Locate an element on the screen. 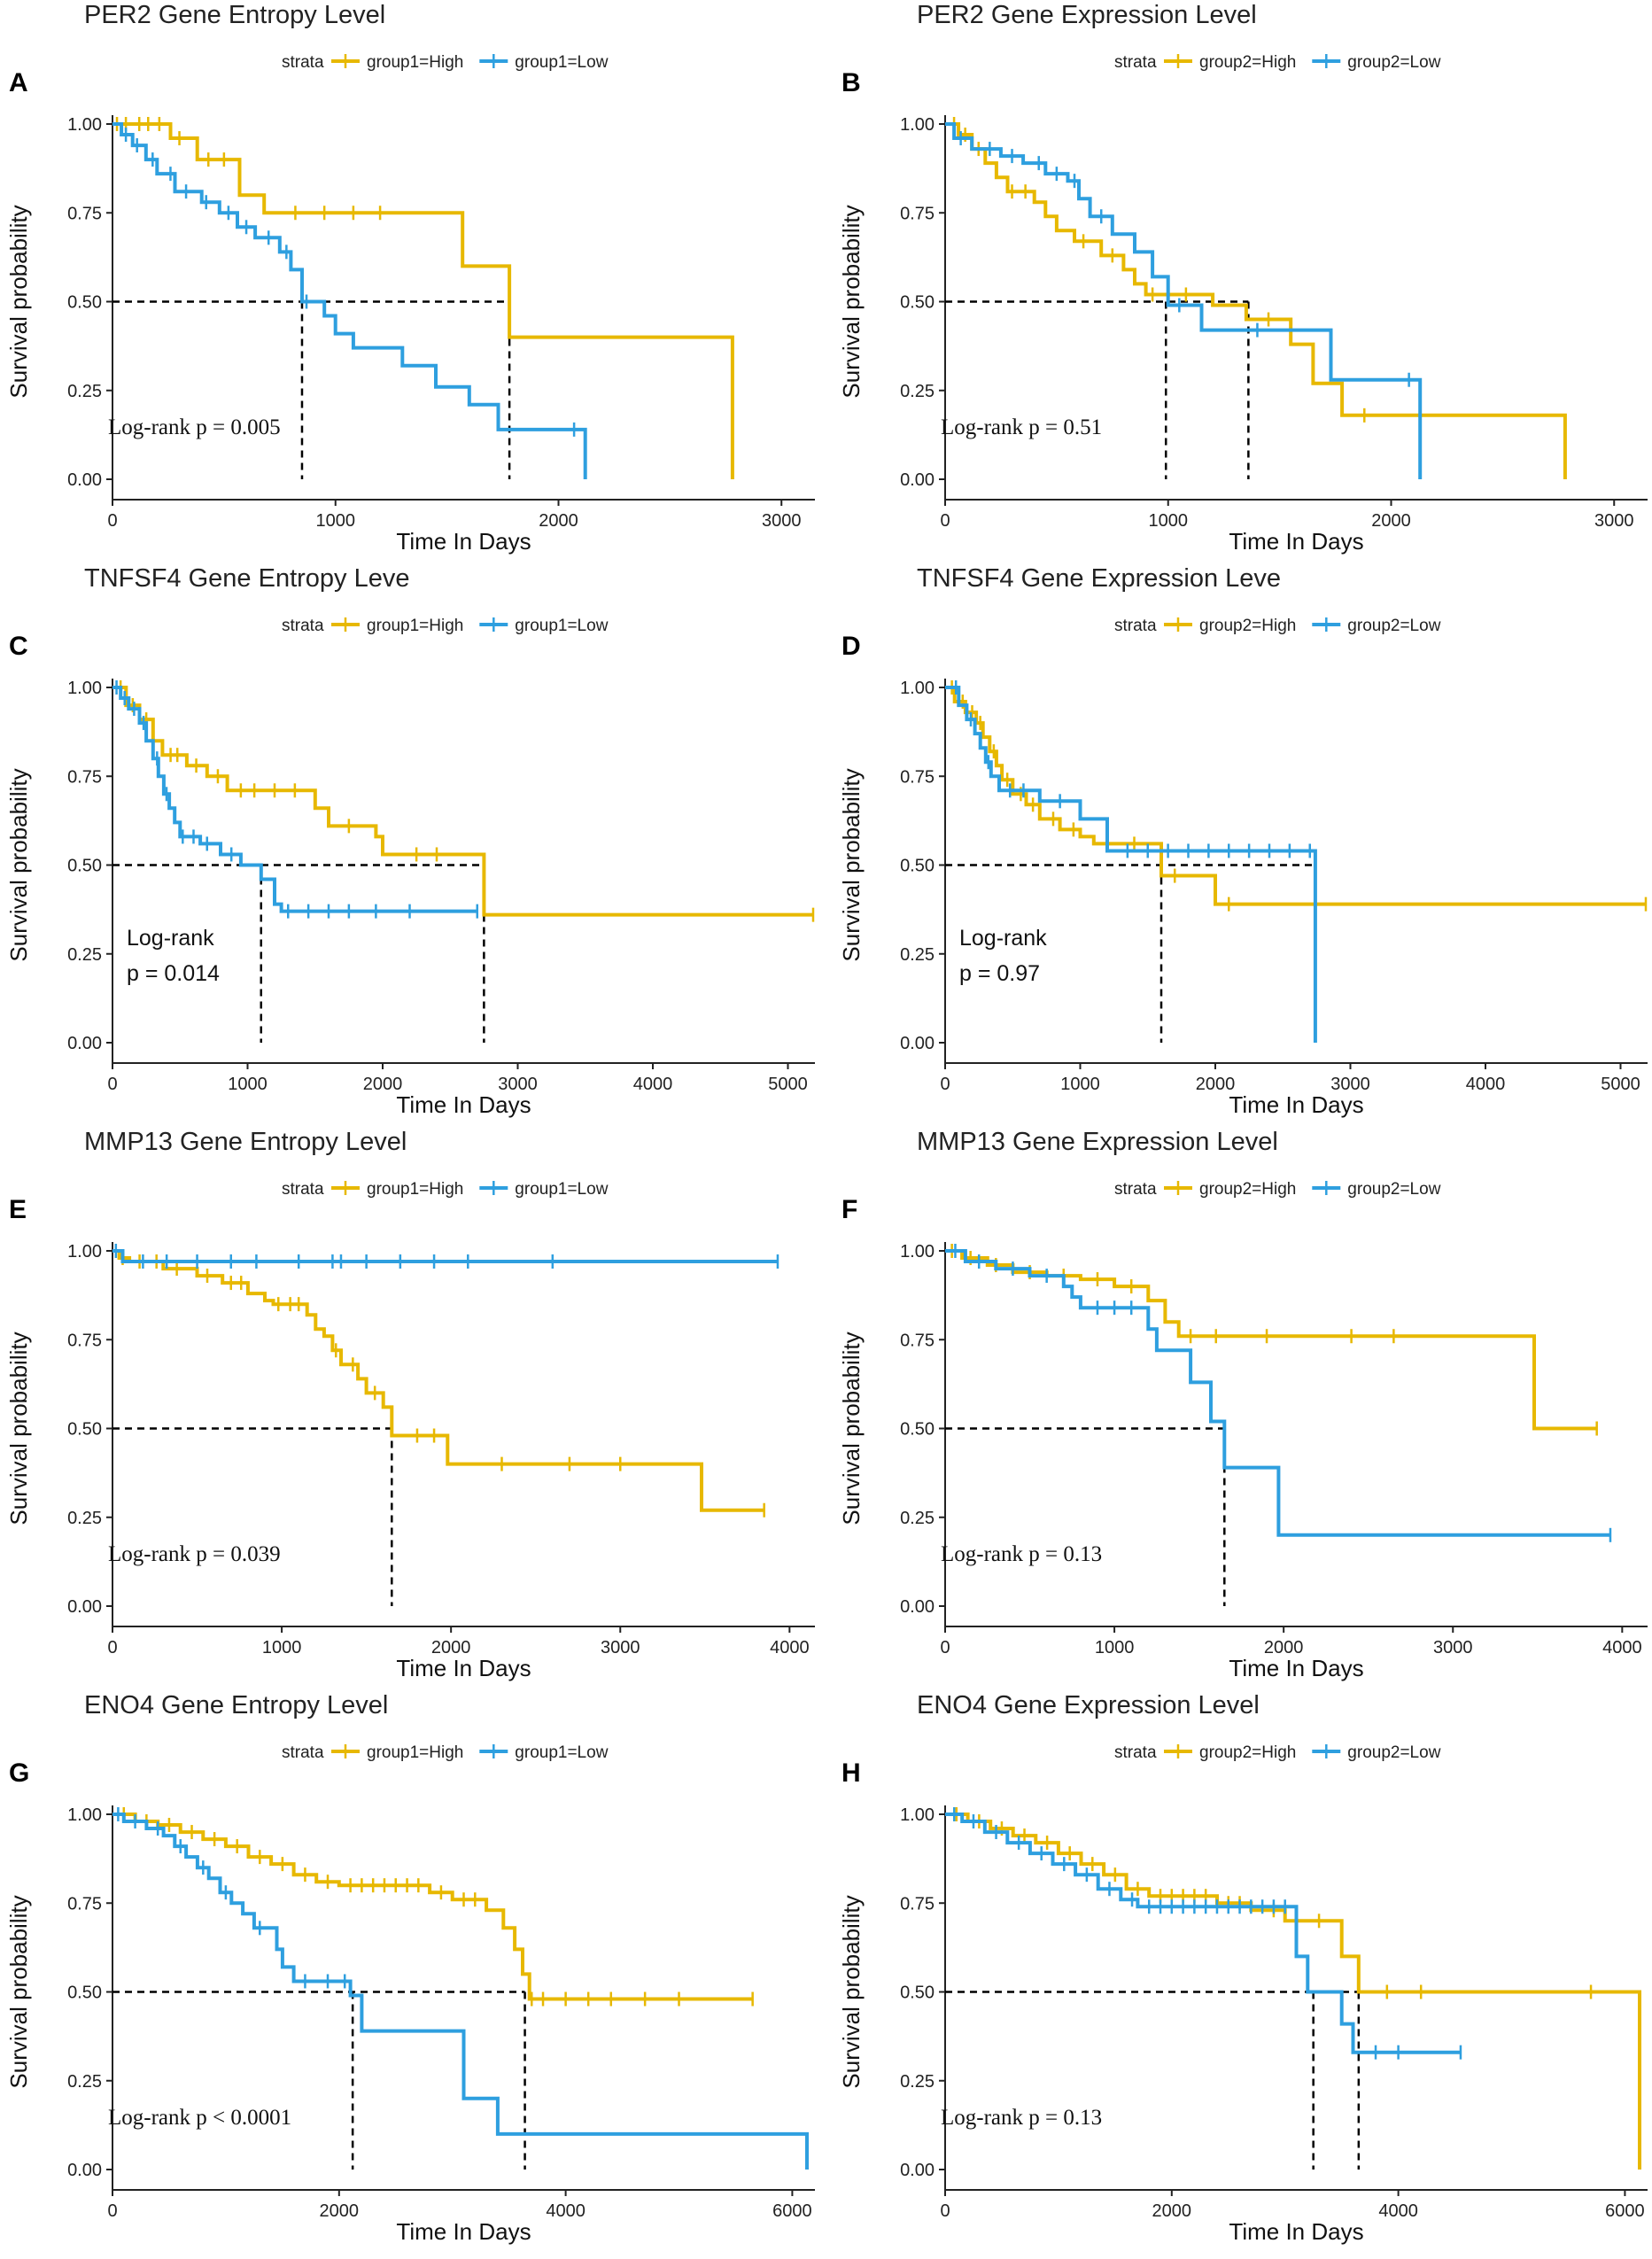 Image resolution: width=1652 pixels, height=2259 pixels. legend: strata group2=High group2=Low is located at coordinates (1277, 63).